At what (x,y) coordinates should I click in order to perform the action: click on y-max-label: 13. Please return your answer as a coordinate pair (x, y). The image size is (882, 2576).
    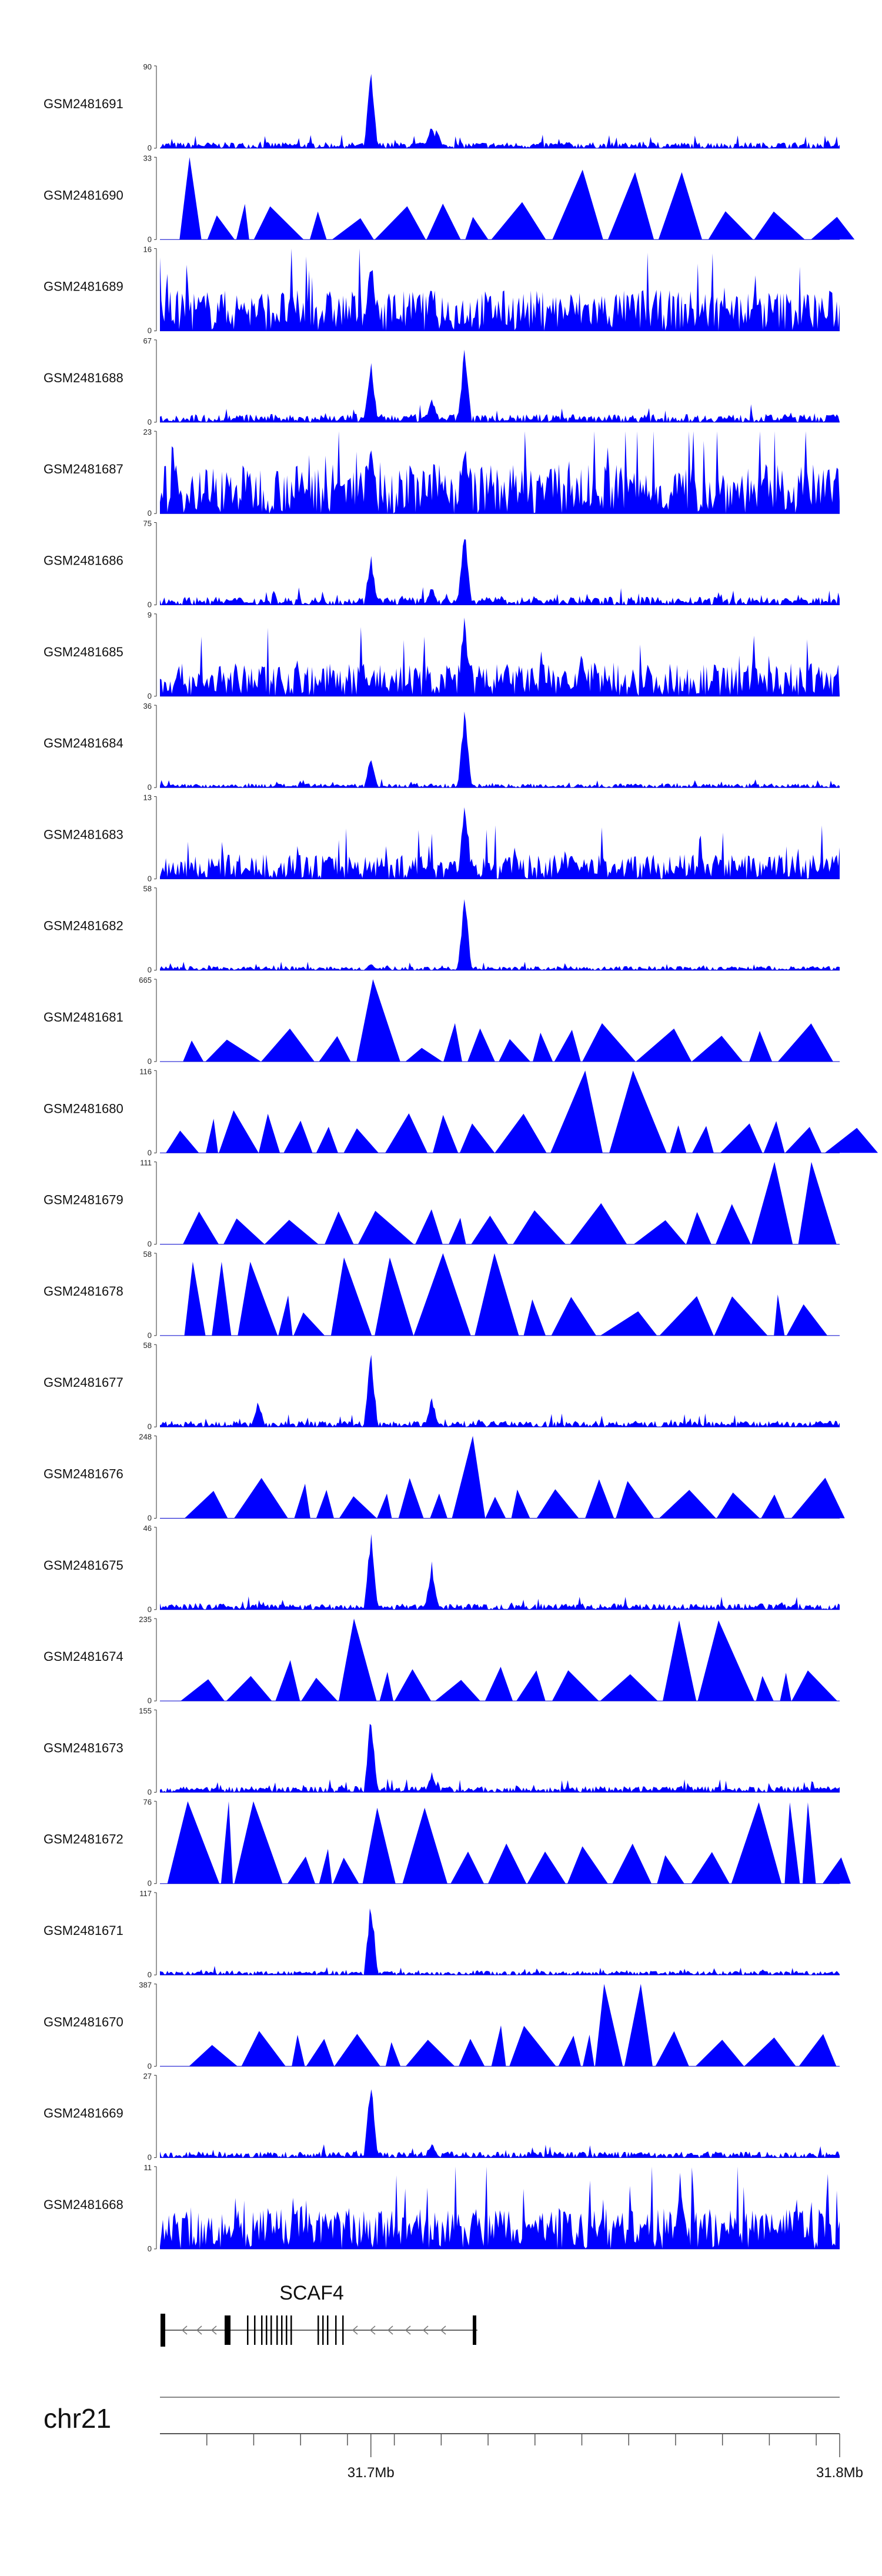
    Looking at the image, I should click on (147, 797).